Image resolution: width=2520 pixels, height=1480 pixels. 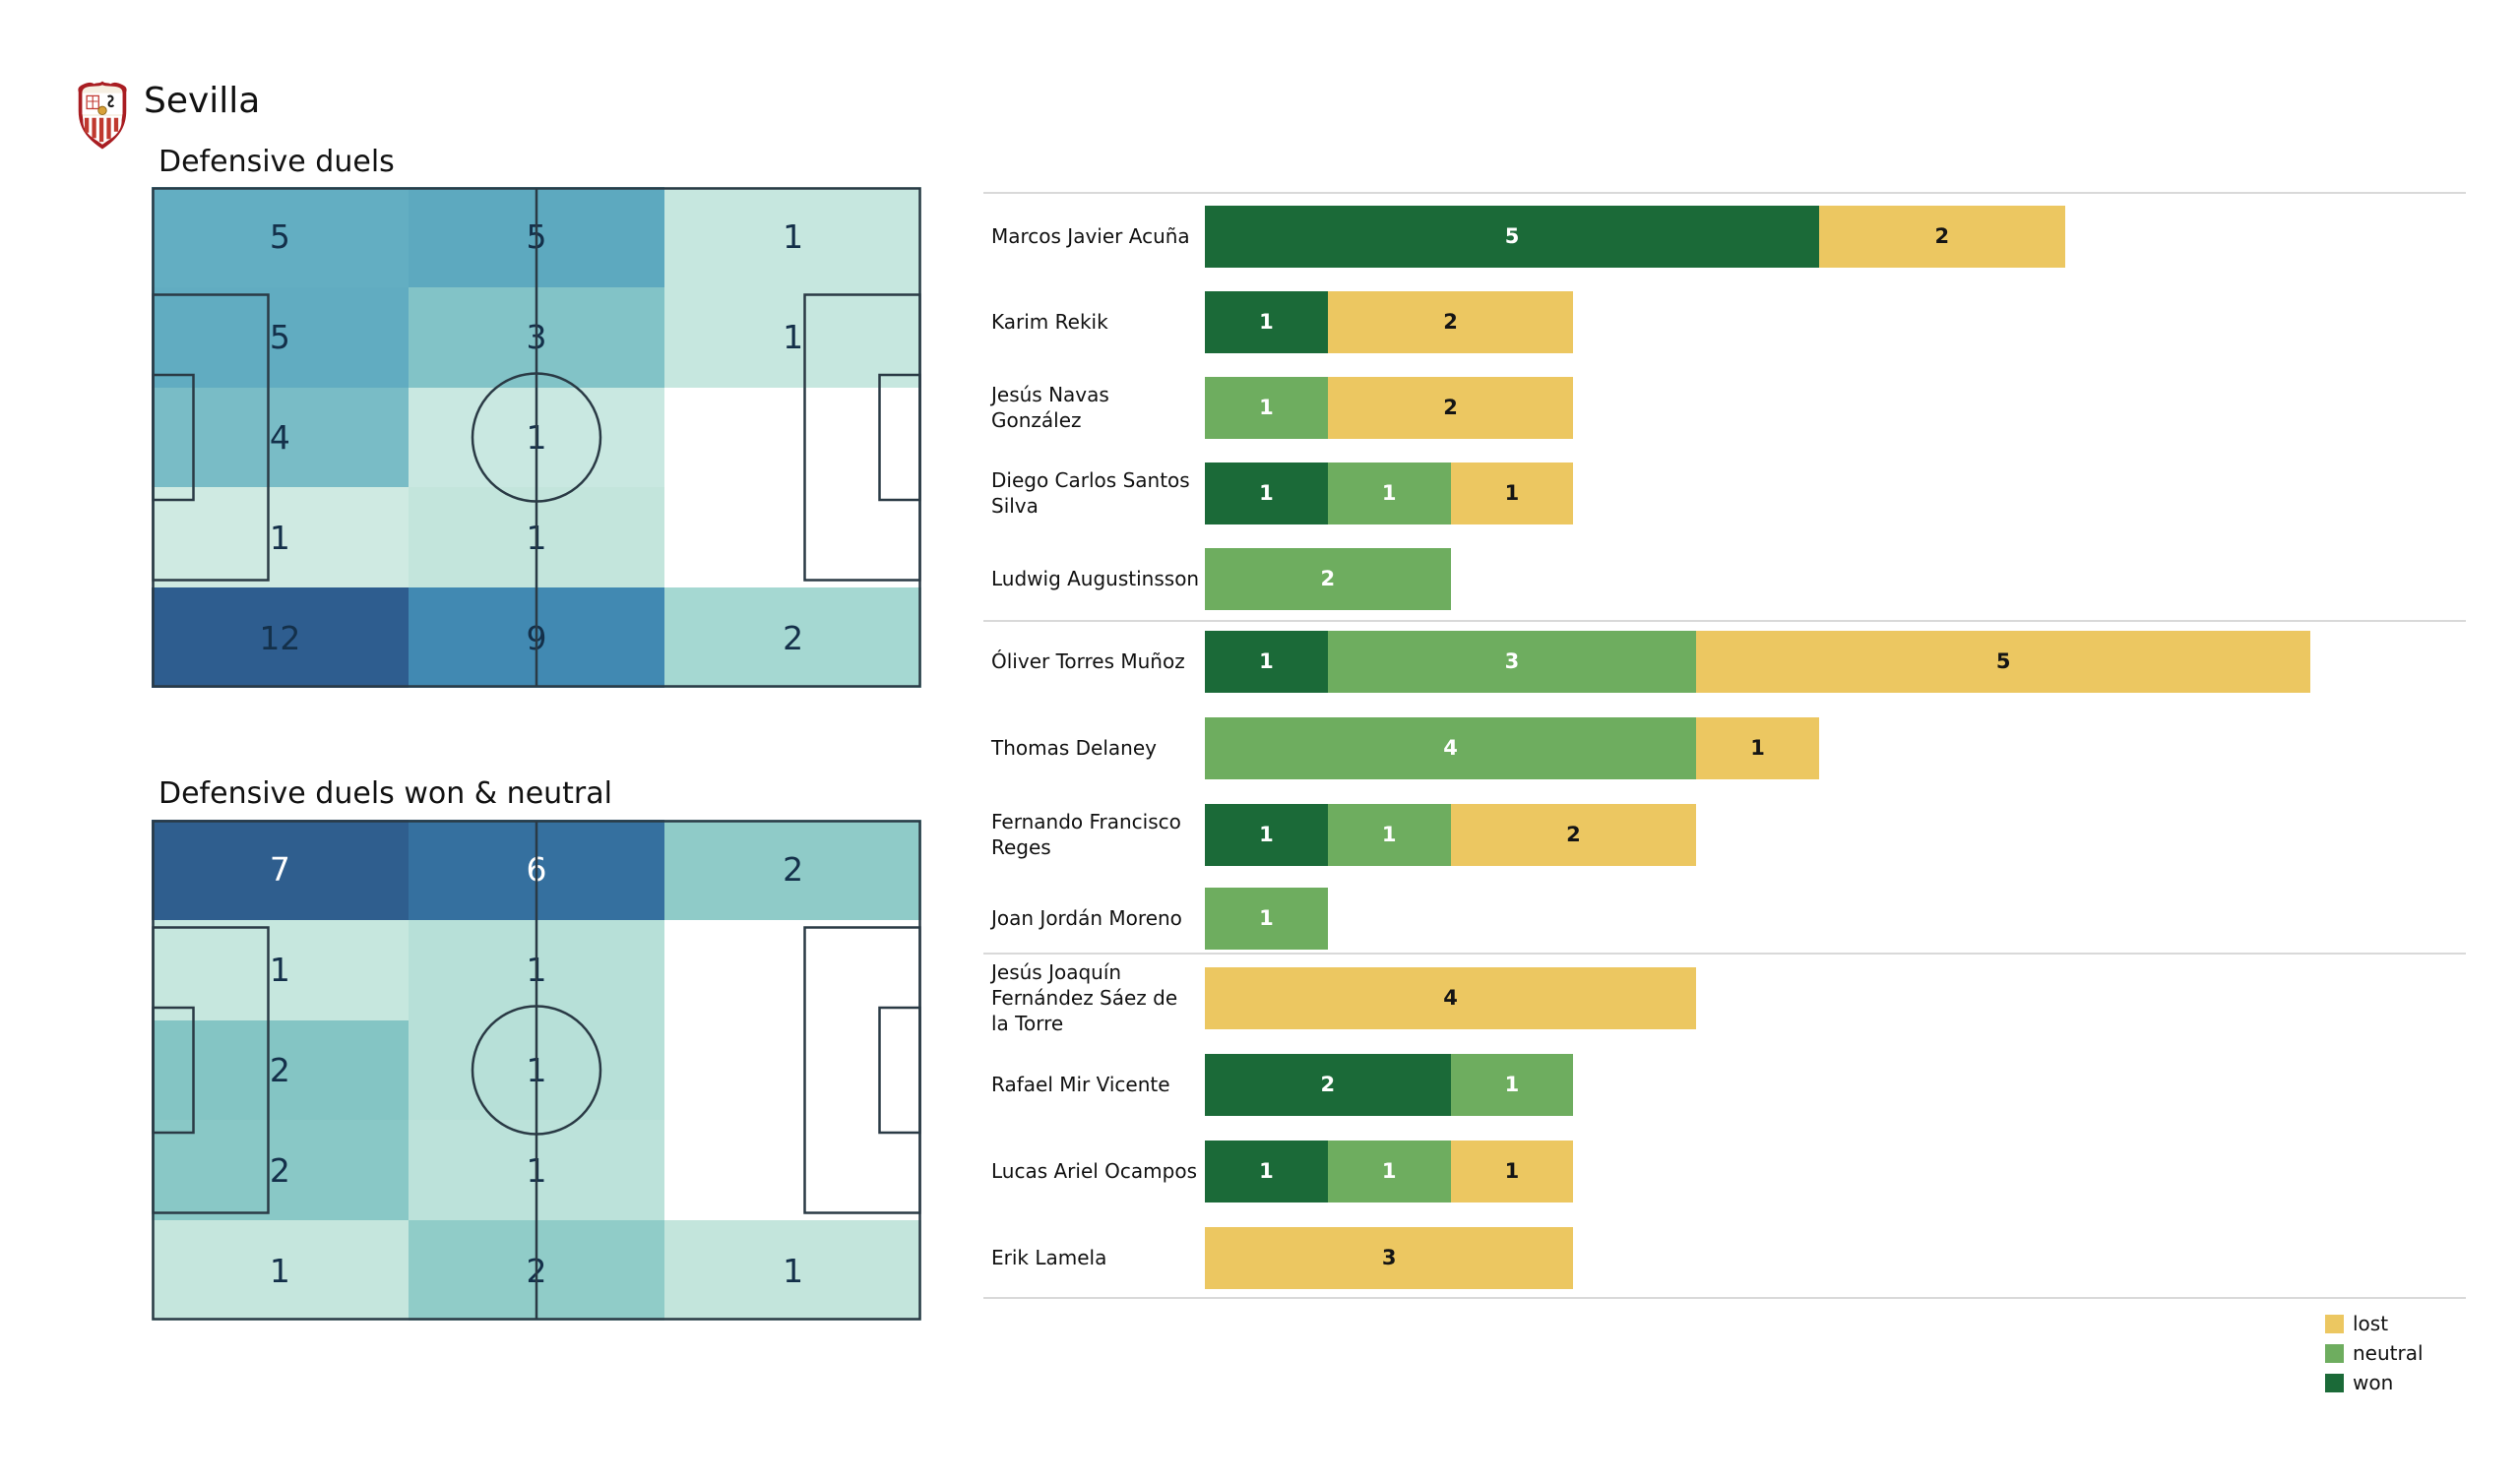 I want to click on heatmap-cell: 3, so click(x=536, y=337).